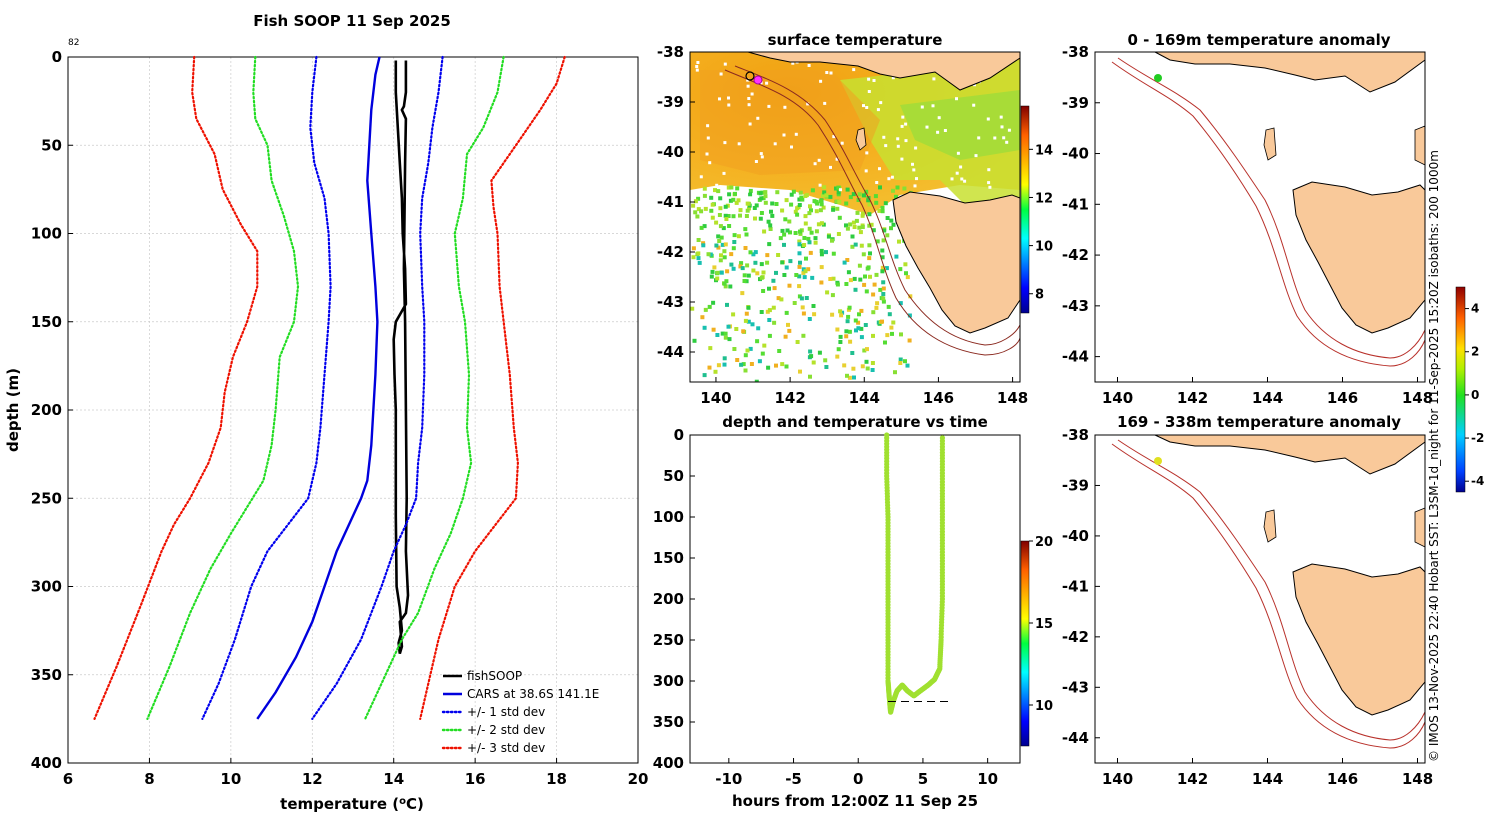  Describe the element at coordinates (1192, 779) in the screenshot. I see `anomaly-lower-xtick-label: 142` at that location.